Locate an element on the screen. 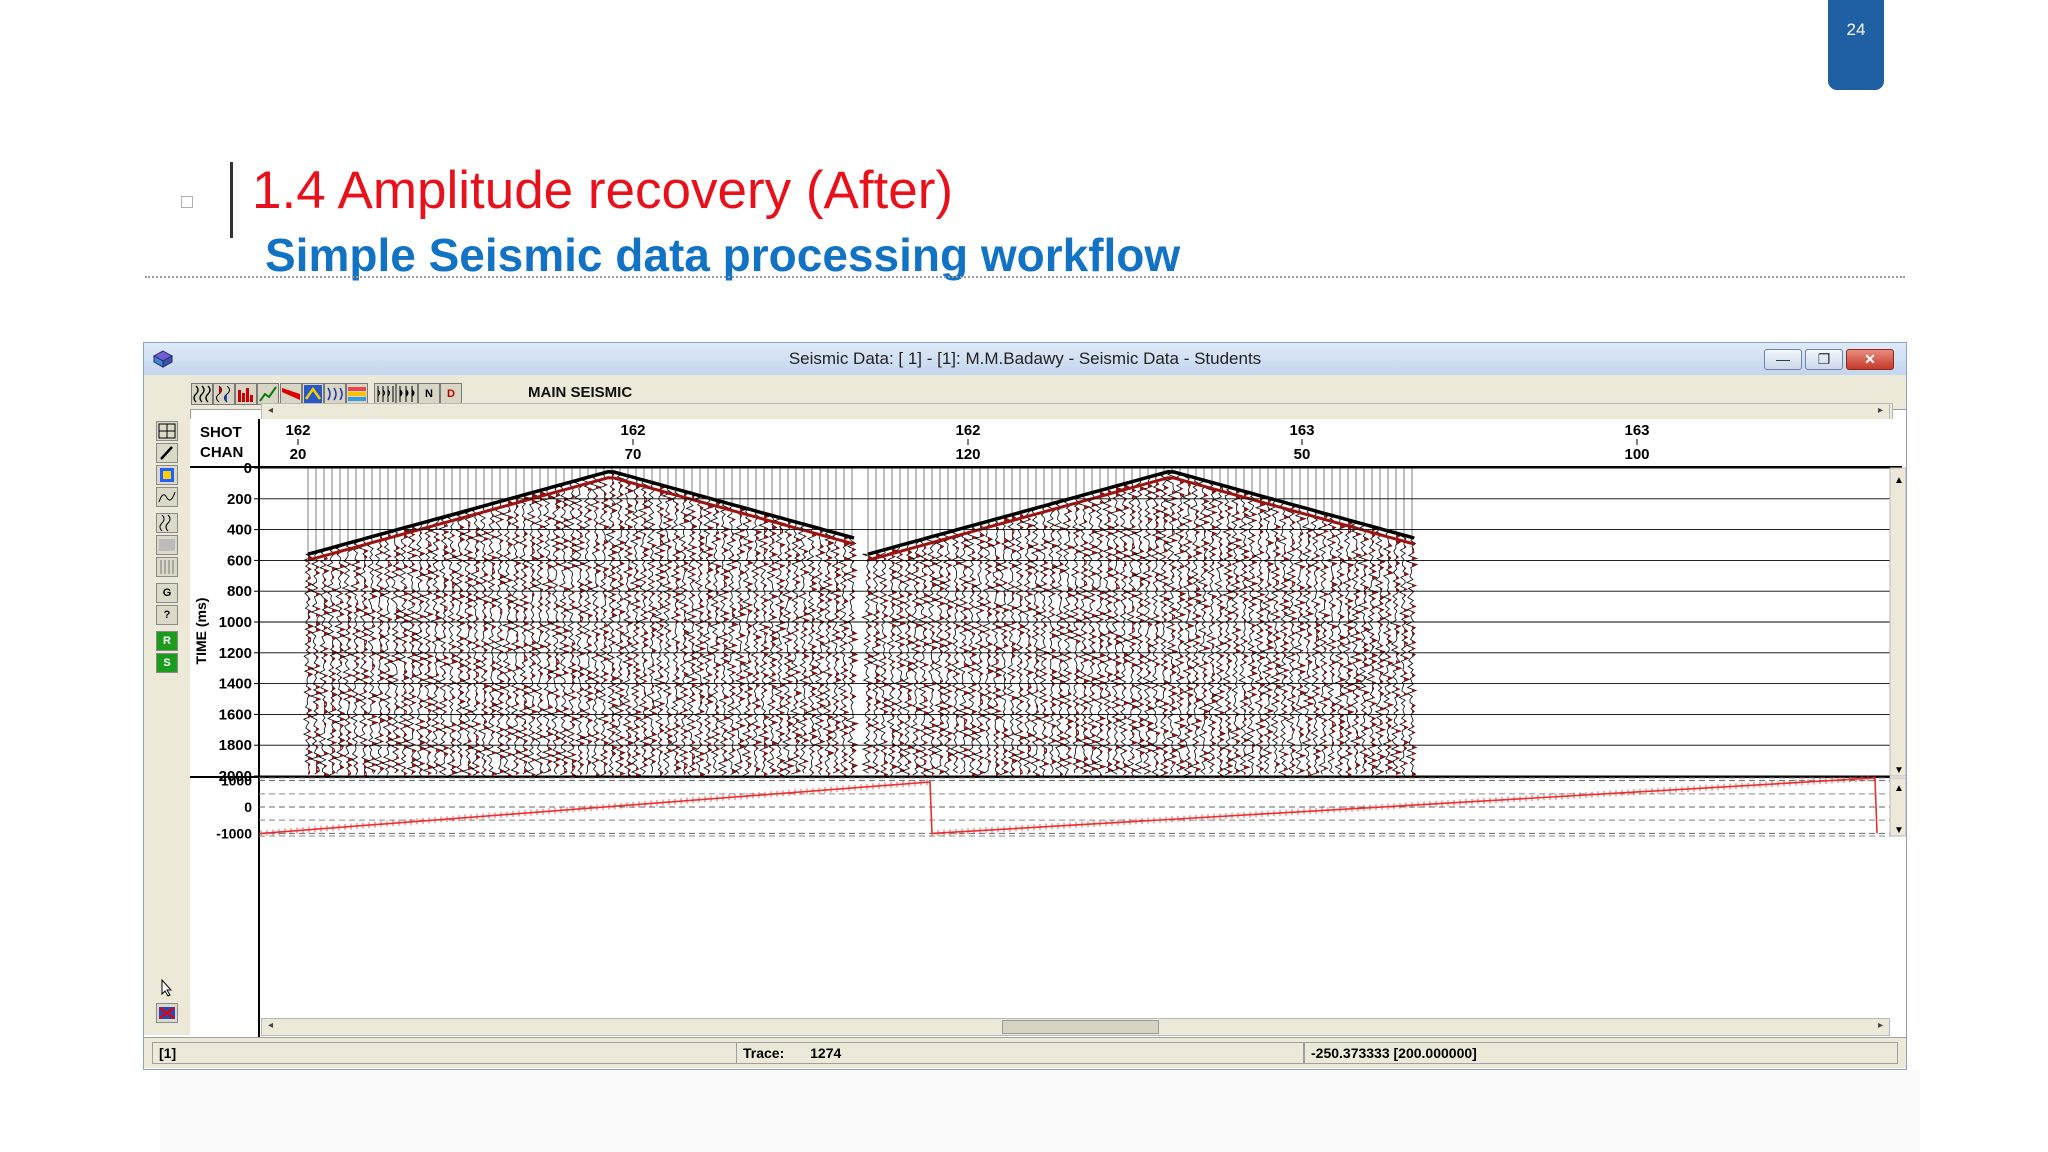  red-flag-icon is located at coordinates (291, 394).